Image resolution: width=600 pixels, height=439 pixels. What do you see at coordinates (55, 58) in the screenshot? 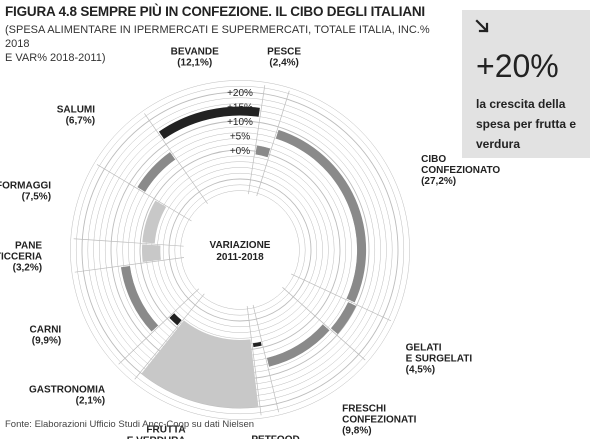
I see `subtitle-line-2: E VAR% 2018-2011)` at bounding box center [55, 58].